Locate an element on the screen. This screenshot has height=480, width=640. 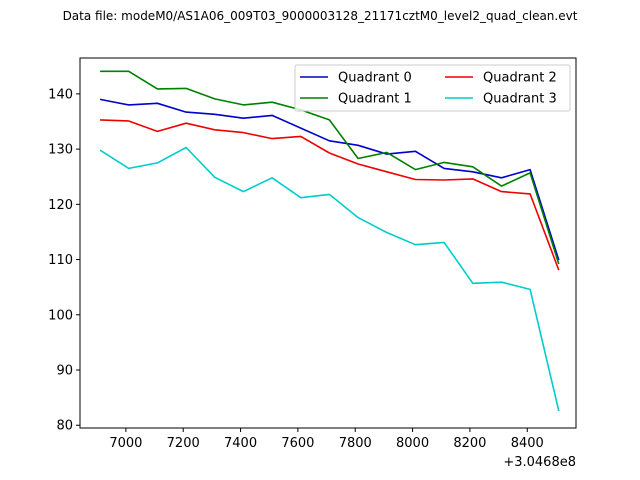
x-tick-label: 8200 is located at coordinates (469, 443).